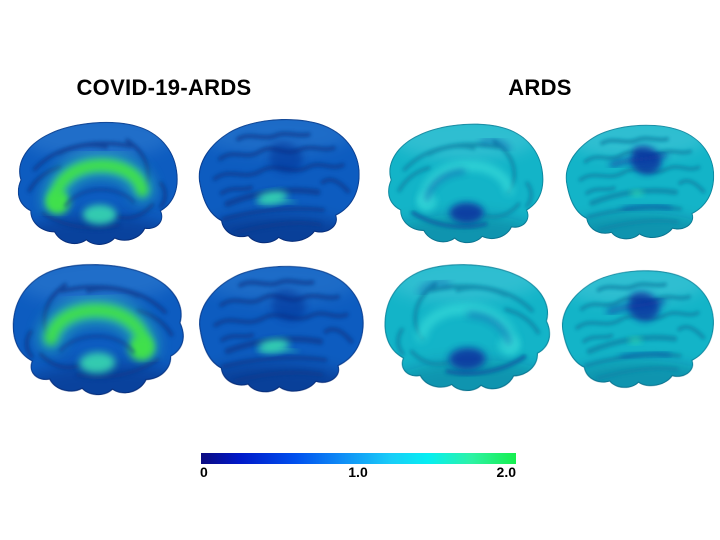 The image size is (720, 540). What do you see at coordinates (358, 472) in the screenshot?
I see `colorbar-tick-mid: 1.0` at bounding box center [358, 472].